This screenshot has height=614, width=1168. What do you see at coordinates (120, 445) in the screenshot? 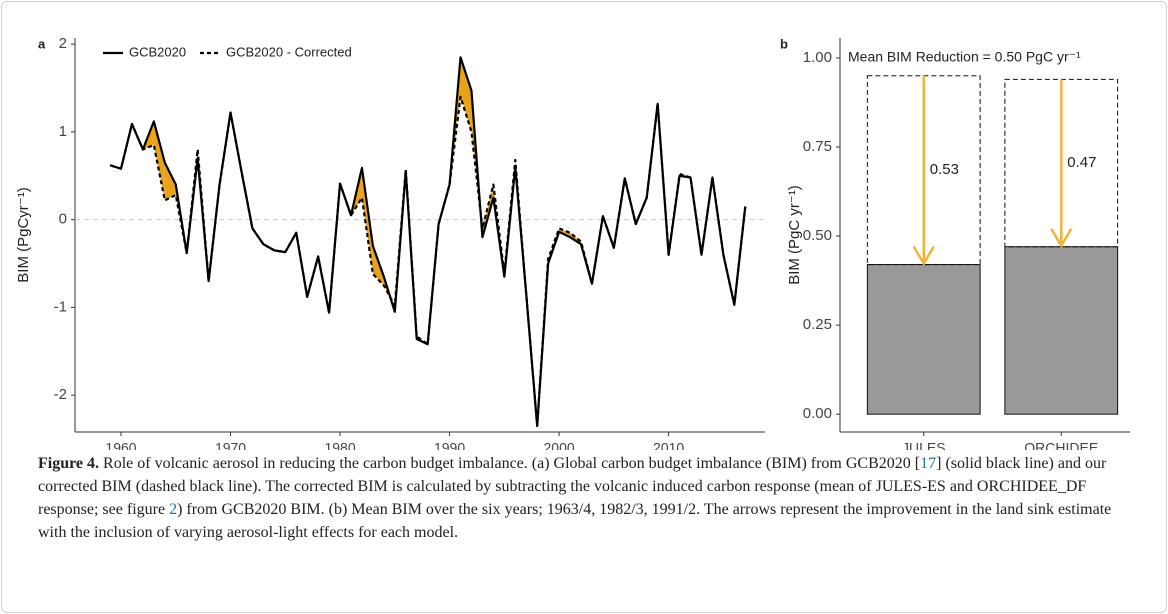
I see `x-tick-label: 1960` at bounding box center [120, 445].